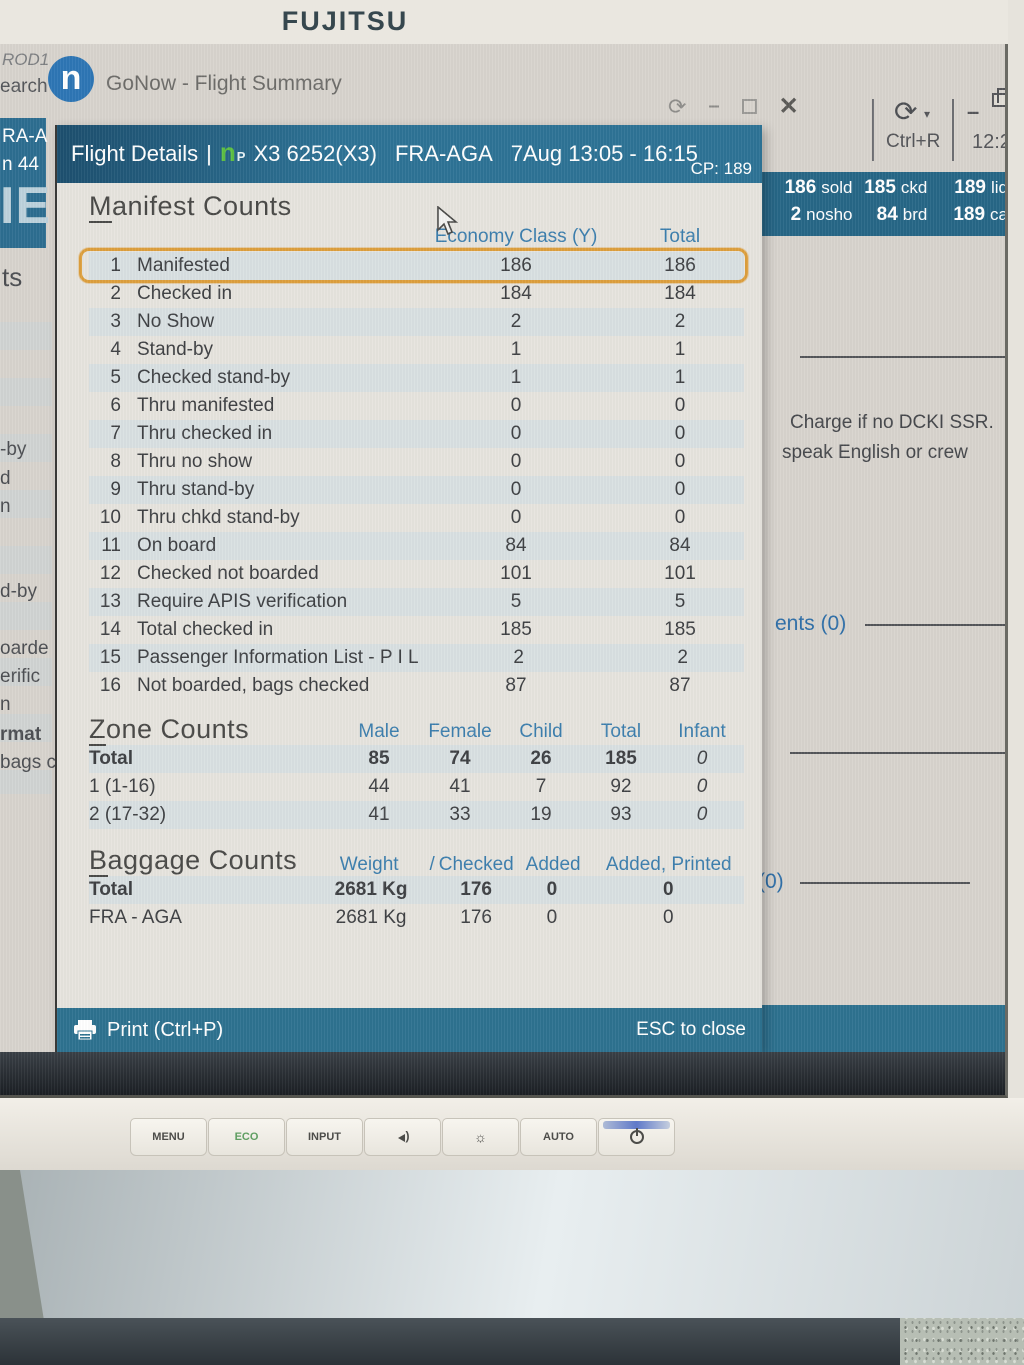  I want to click on close-icon: ✕, so click(788, 106).